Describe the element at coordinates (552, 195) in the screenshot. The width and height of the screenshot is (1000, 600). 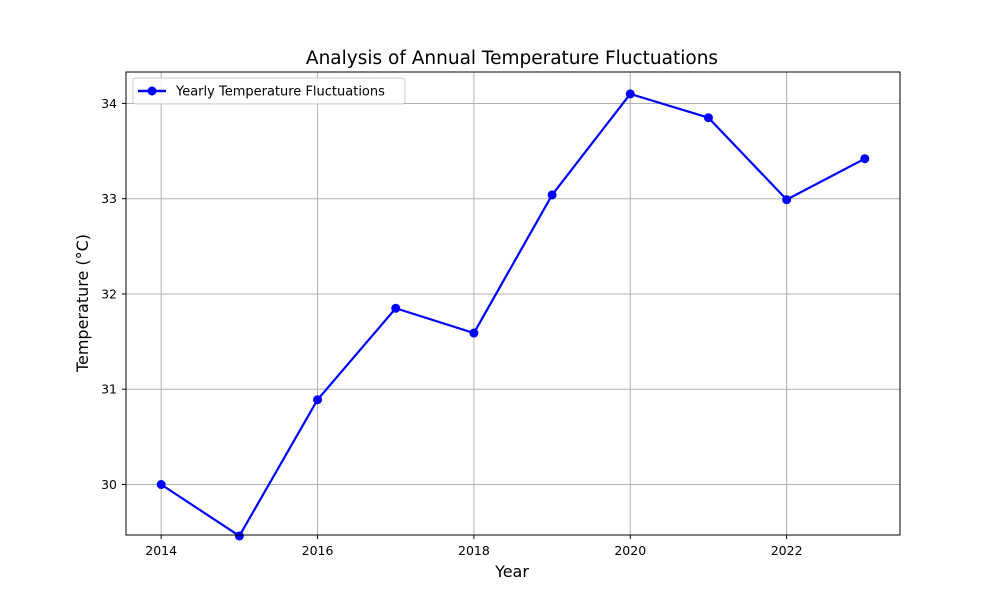
I see `data-point-2019` at that location.